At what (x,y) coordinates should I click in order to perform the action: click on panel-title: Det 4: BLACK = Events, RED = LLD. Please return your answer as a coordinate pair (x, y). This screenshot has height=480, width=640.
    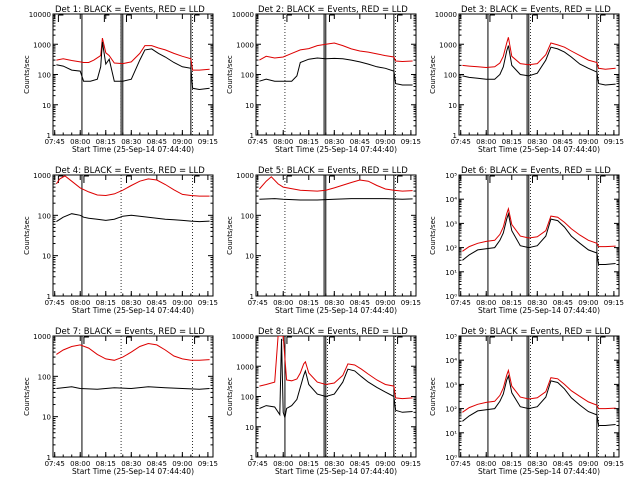
    Looking at the image, I should click on (130, 171).